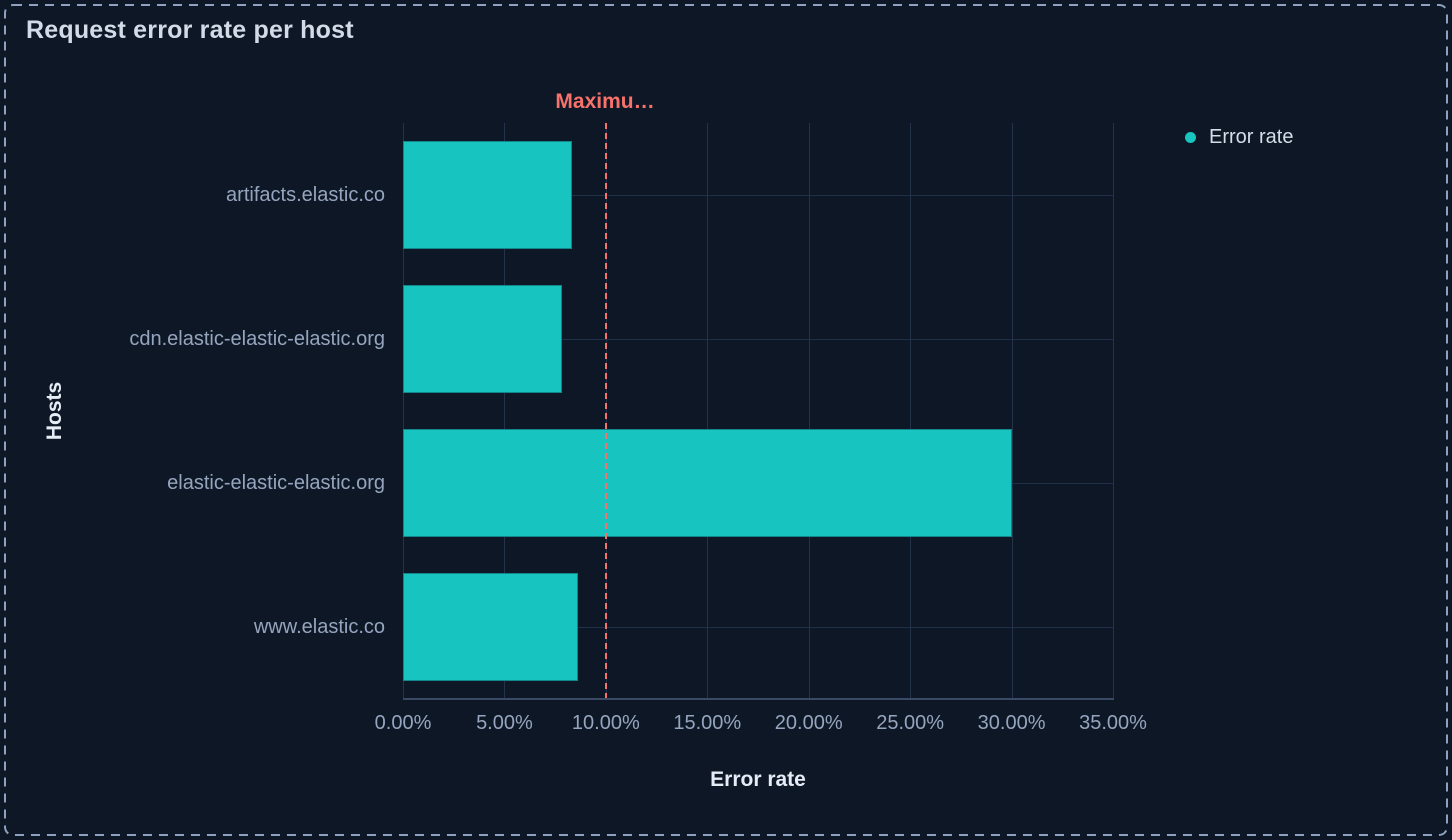 The width and height of the screenshot is (1452, 840). I want to click on x-tick-label: 15.00%, so click(707, 723).